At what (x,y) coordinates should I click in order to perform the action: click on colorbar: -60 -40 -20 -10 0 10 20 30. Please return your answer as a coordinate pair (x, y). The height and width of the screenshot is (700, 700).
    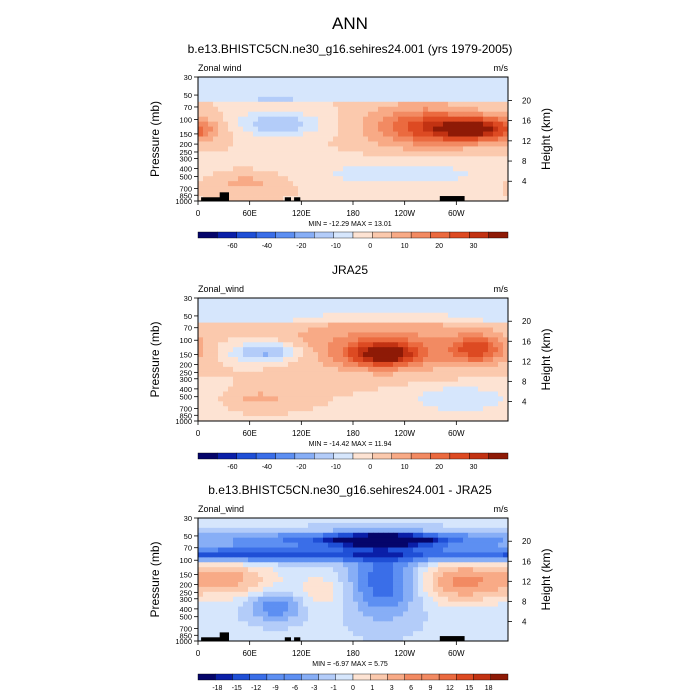
    Looking at the image, I should click on (353, 240).